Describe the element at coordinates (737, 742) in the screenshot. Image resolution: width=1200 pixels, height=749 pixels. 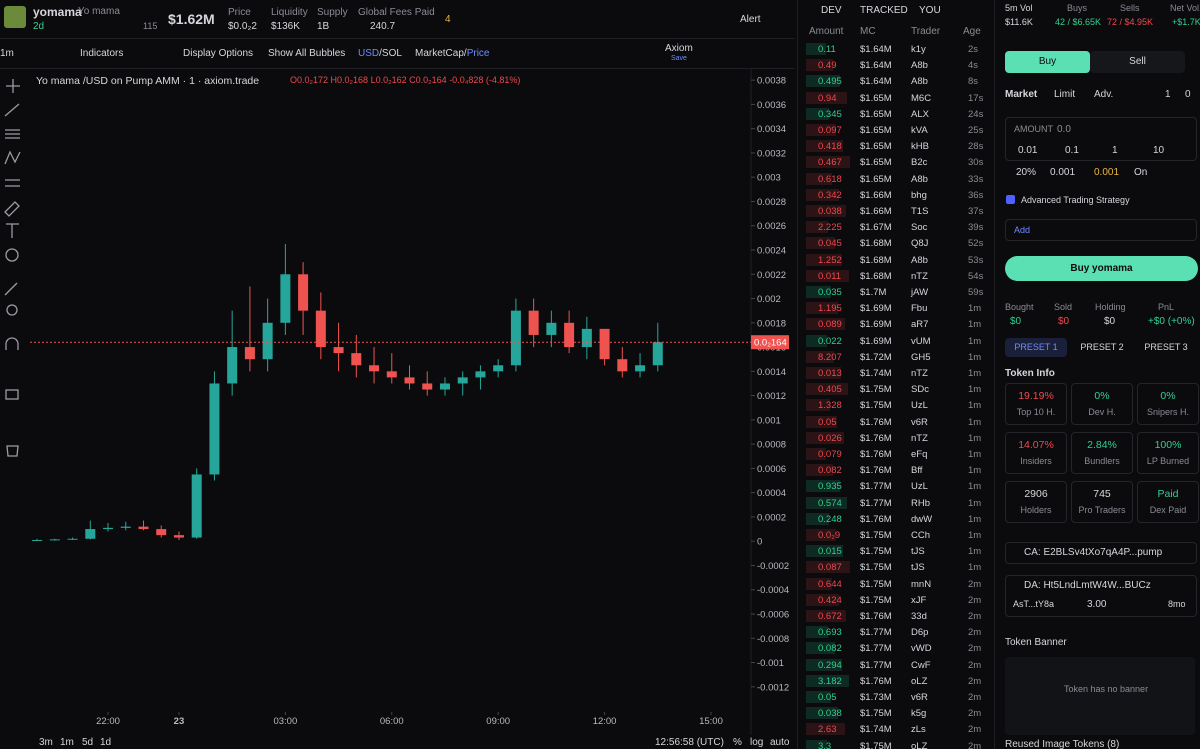
I see `percent-toggle: %` at that location.